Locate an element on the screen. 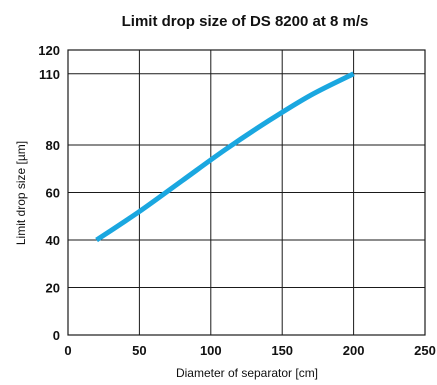  x-tick-label: 0 is located at coordinates (67, 350).